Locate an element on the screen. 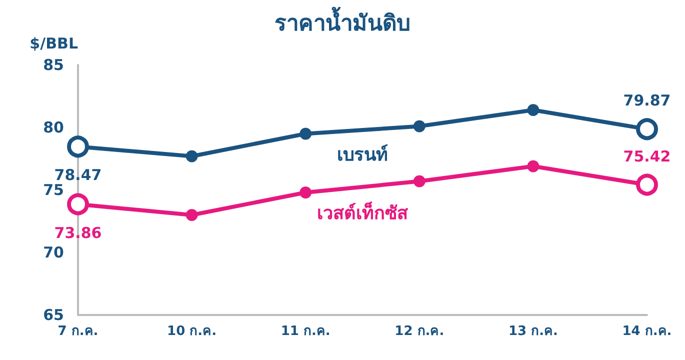  x-tick-label: 14 ก.ค. is located at coordinates (647, 331).